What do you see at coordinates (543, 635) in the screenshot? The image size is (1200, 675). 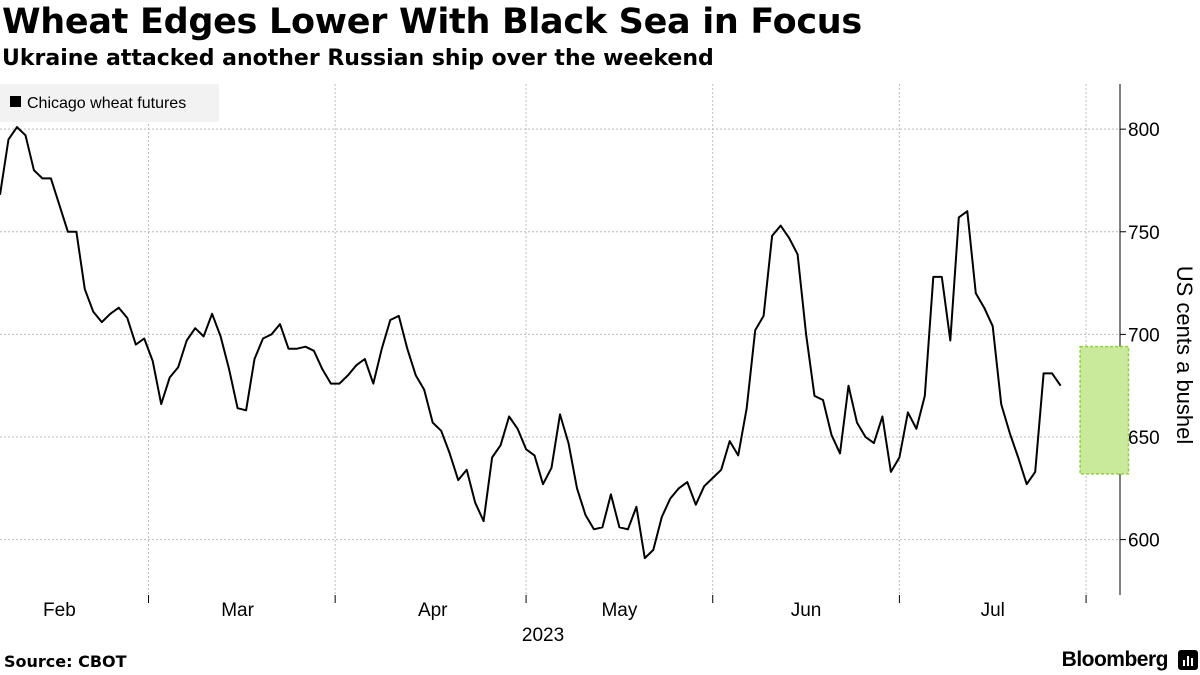 I see `x-year-label: 2023` at bounding box center [543, 635].